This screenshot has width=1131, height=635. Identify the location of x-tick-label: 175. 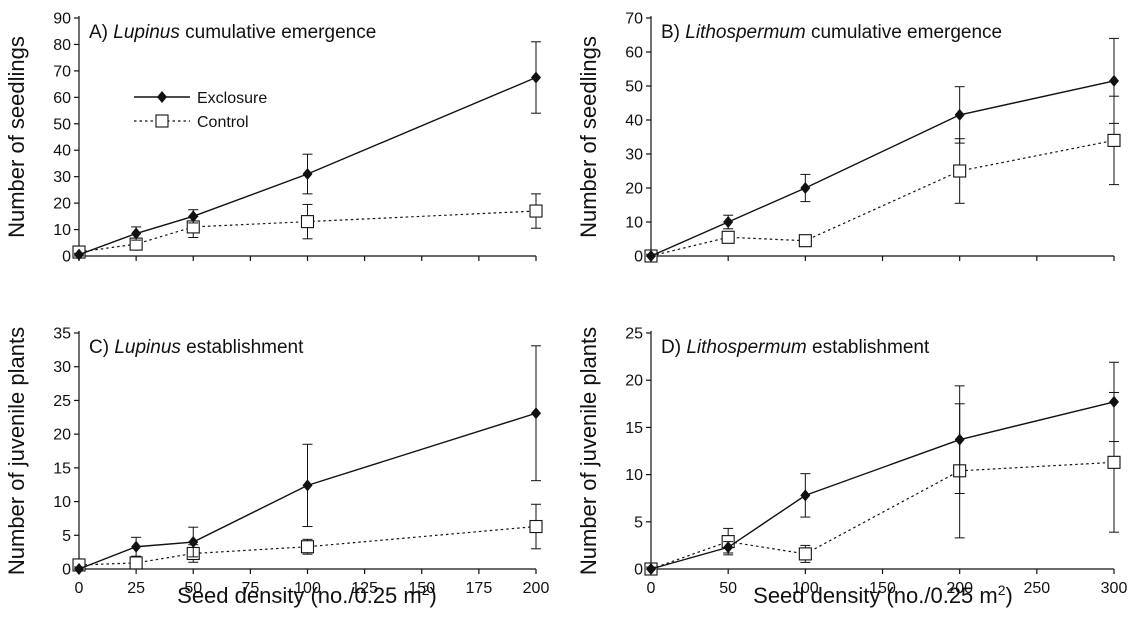
(479, 588).